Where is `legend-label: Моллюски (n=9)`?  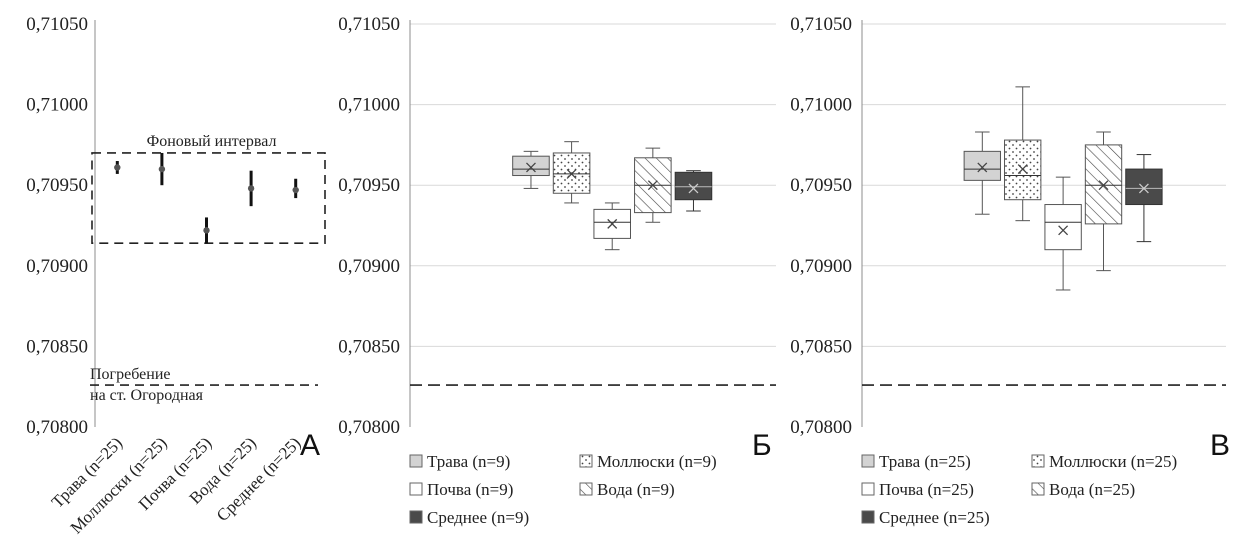
legend-label: Моллюски (n=9) is located at coordinates (657, 461).